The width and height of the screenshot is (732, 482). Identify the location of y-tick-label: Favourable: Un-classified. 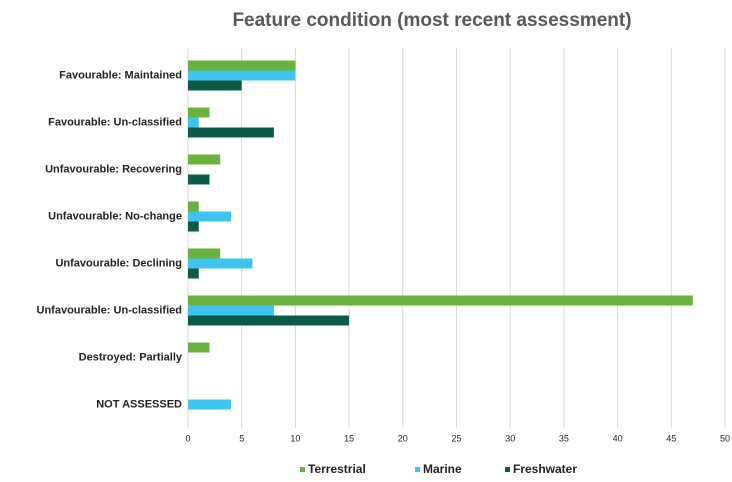
(115, 122).